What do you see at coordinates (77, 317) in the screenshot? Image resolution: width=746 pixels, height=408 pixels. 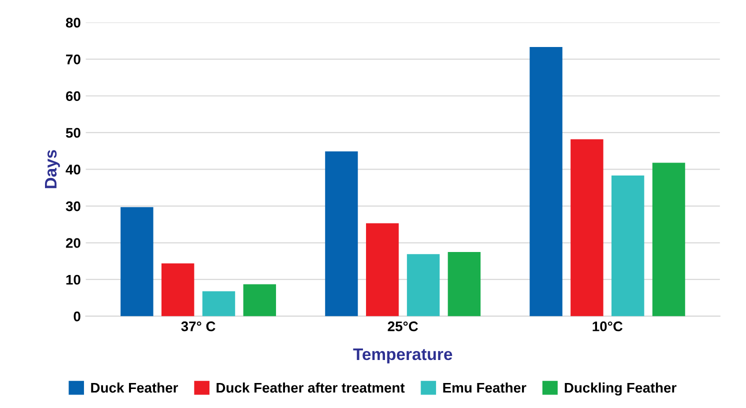 I see `y-tick-label: 0` at bounding box center [77, 317].